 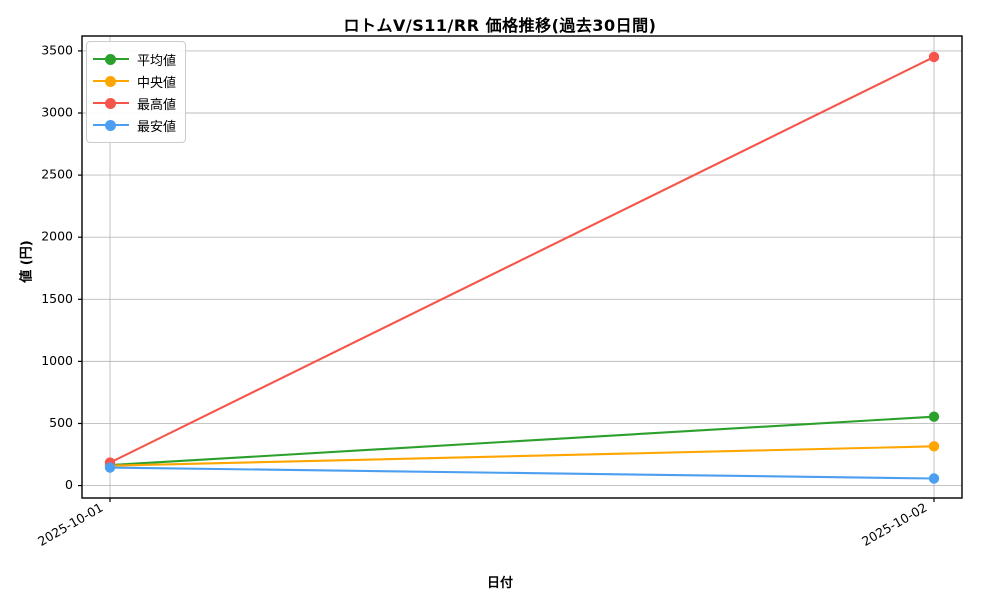 I want to click on legend-label-min: 最安値, so click(x=157, y=127).